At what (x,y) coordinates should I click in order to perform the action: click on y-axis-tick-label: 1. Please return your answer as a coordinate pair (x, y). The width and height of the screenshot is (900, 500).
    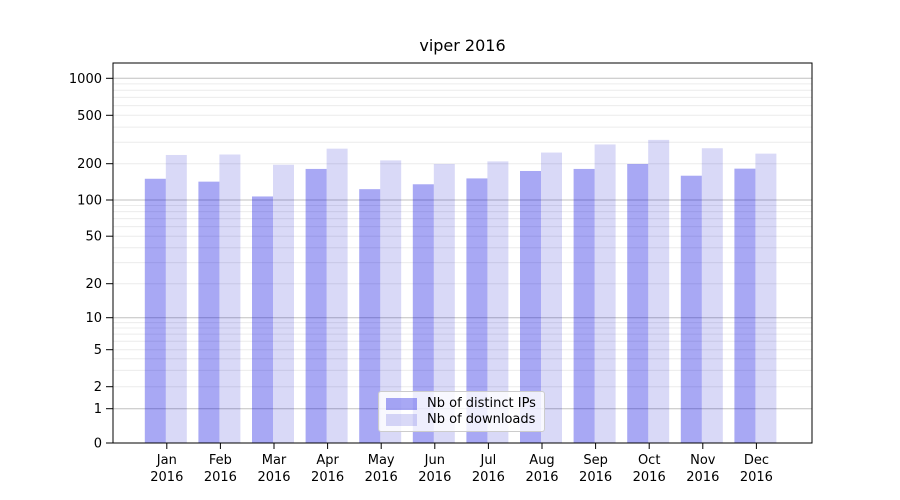
    Looking at the image, I should click on (98, 409).